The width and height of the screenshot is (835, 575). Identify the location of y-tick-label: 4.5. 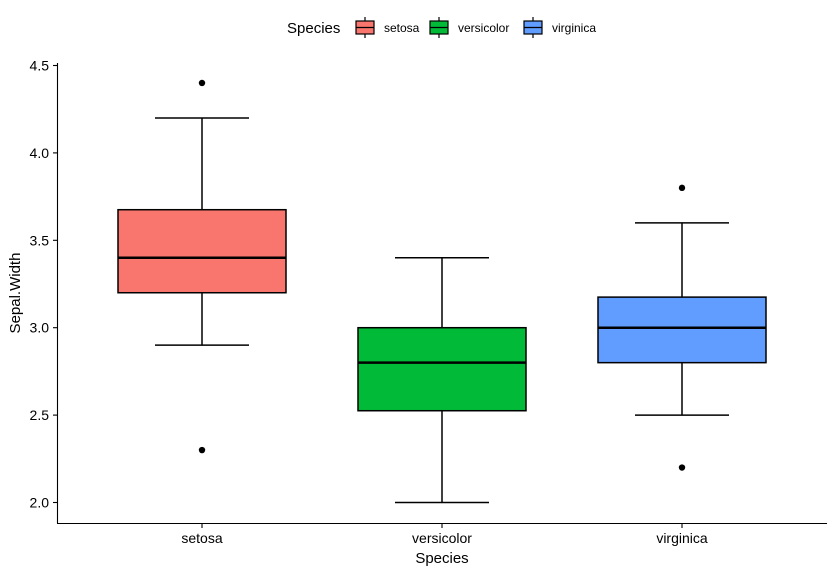
(40, 66).